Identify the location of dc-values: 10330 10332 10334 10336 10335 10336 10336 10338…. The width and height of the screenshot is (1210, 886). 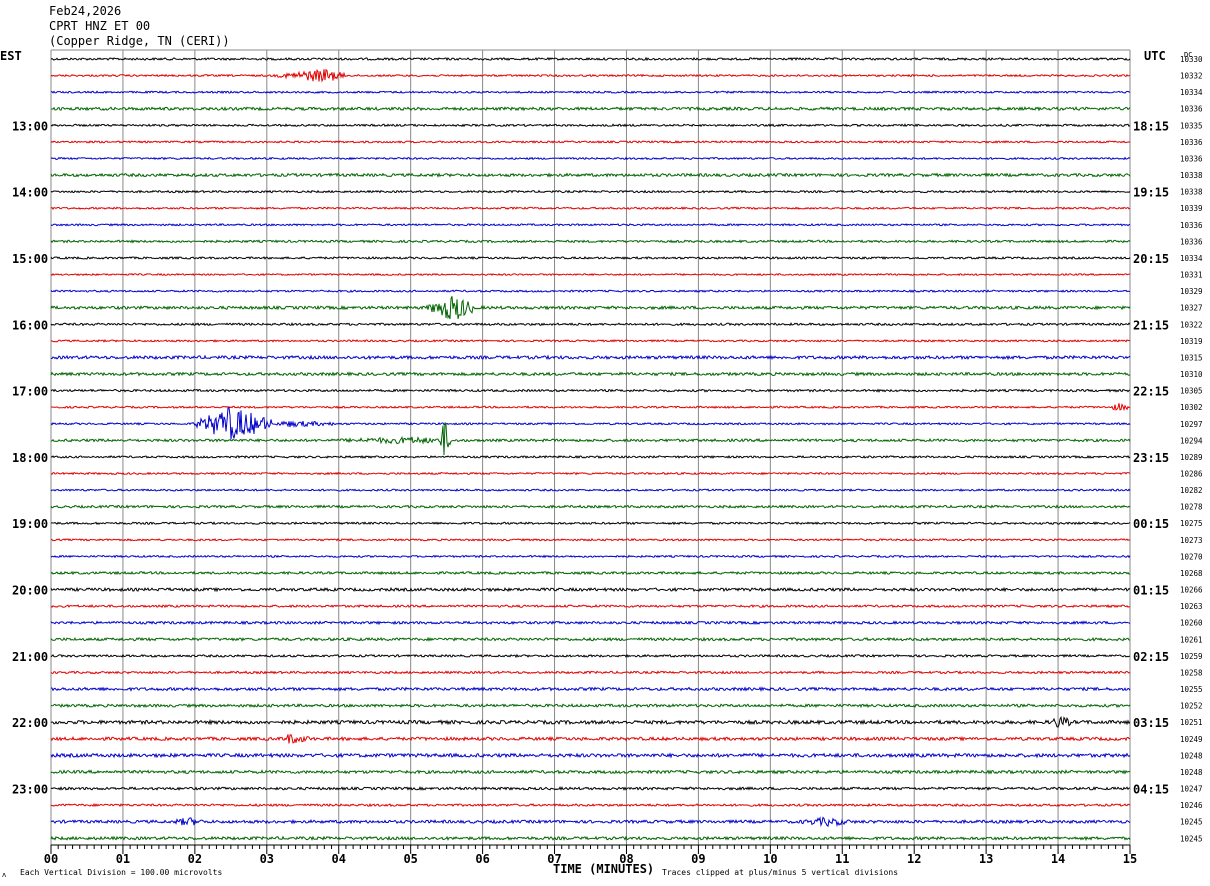
(1191, 449).